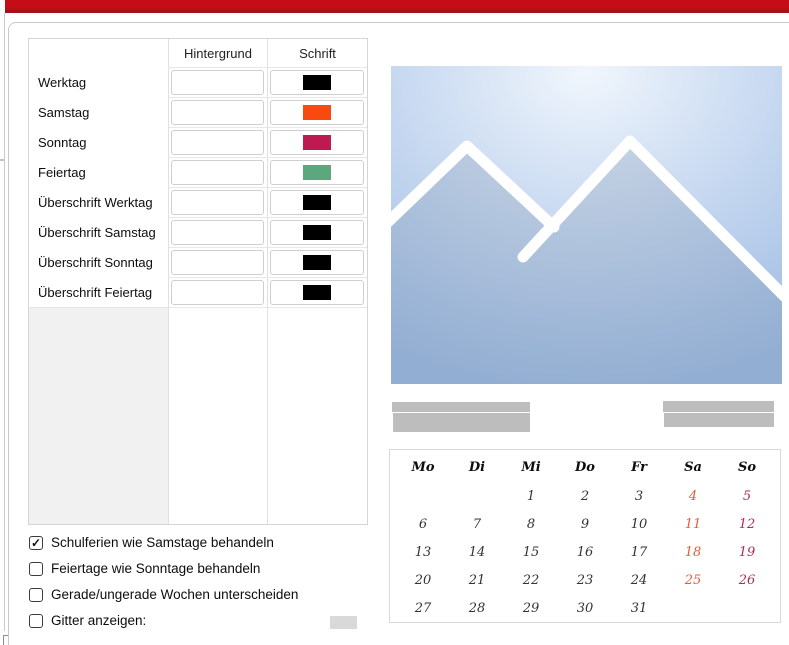 The width and height of the screenshot is (789, 645). Describe the element at coordinates (2, 160) in the screenshot. I see `window-edge-tick` at that location.